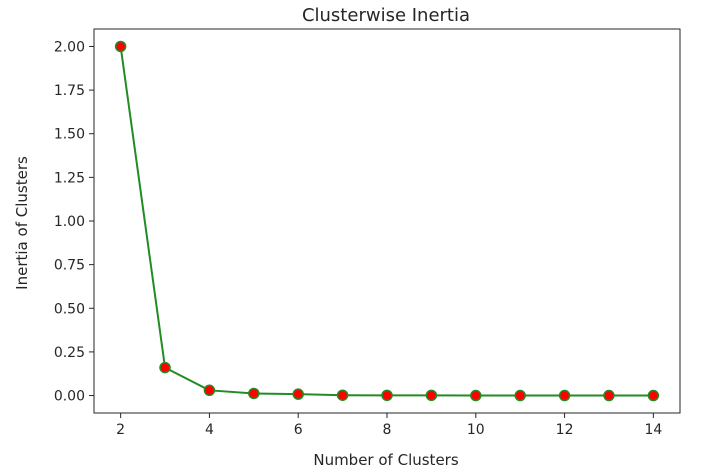  Describe the element at coordinates (385, 460) in the screenshot. I see `x-axis-label: Number of Clusters` at that location.